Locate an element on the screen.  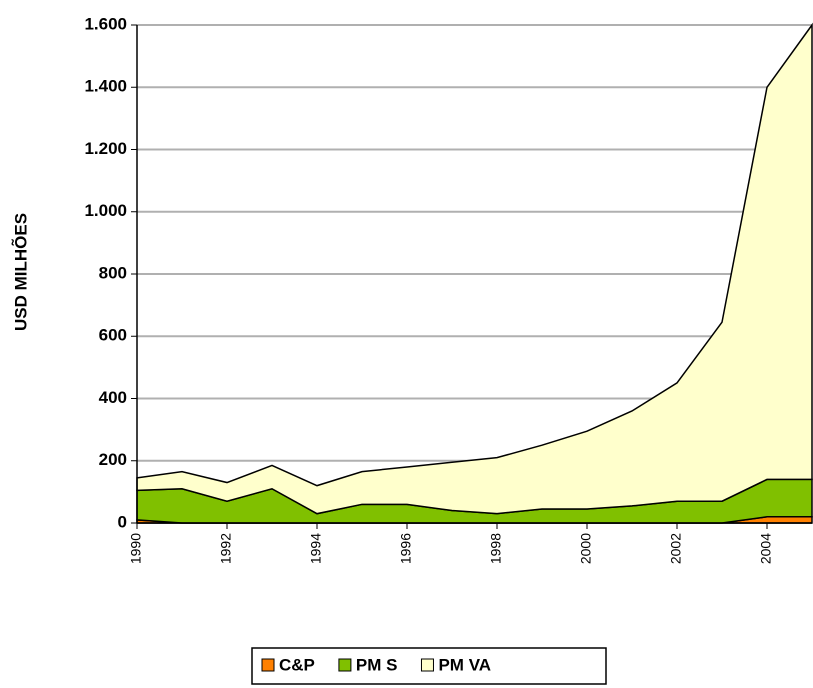
y-tick-label: 200 is located at coordinates (113, 459).